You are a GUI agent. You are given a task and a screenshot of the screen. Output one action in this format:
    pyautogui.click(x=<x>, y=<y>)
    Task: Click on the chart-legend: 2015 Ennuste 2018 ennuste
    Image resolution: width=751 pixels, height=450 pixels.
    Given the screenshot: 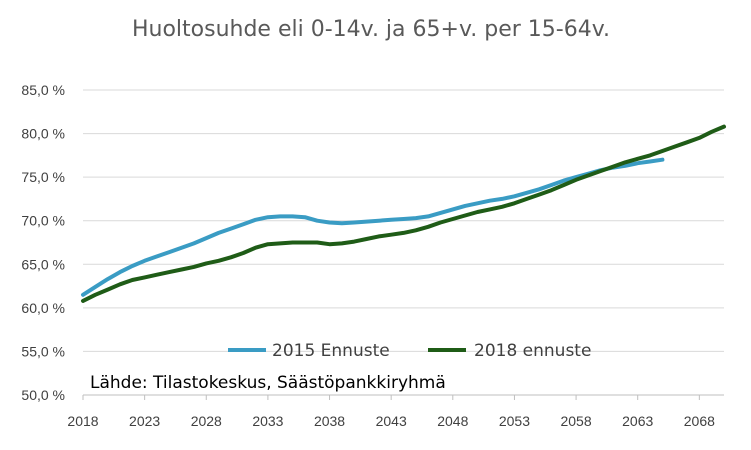 What is the action you would take?
    pyautogui.click(x=409, y=351)
    